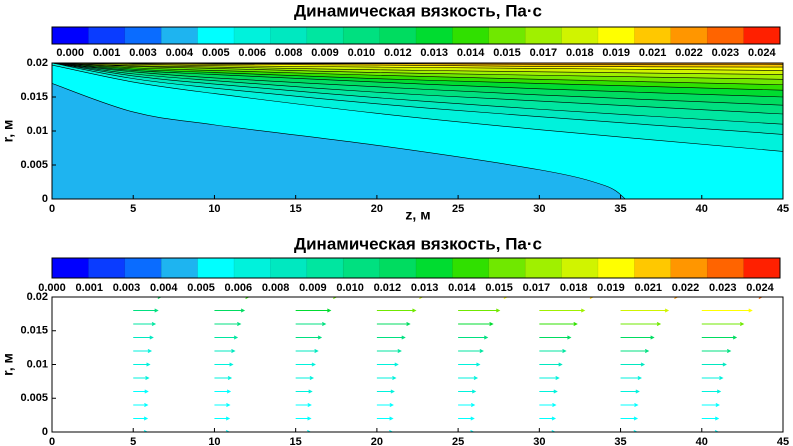  Describe the element at coordinates (686, 288) in the screenshot. I see `colorbar-label: 0.022` at that location.